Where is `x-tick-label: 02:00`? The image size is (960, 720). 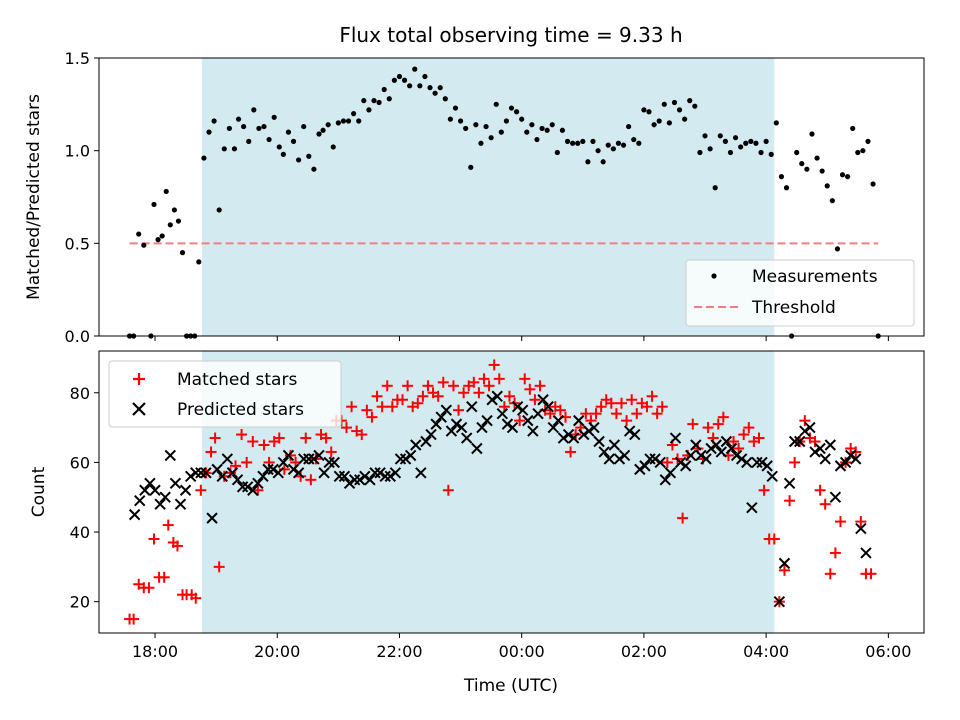 x-tick-label: 02:00 is located at coordinates (644, 651).